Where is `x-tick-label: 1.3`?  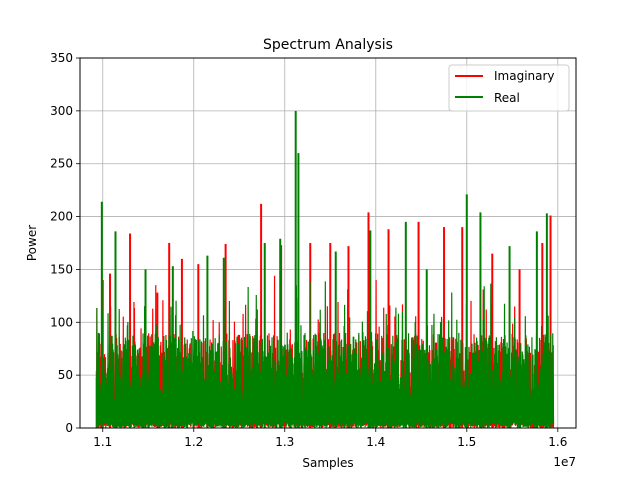
x-tick-label: 1.3 is located at coordinates (284, 442).